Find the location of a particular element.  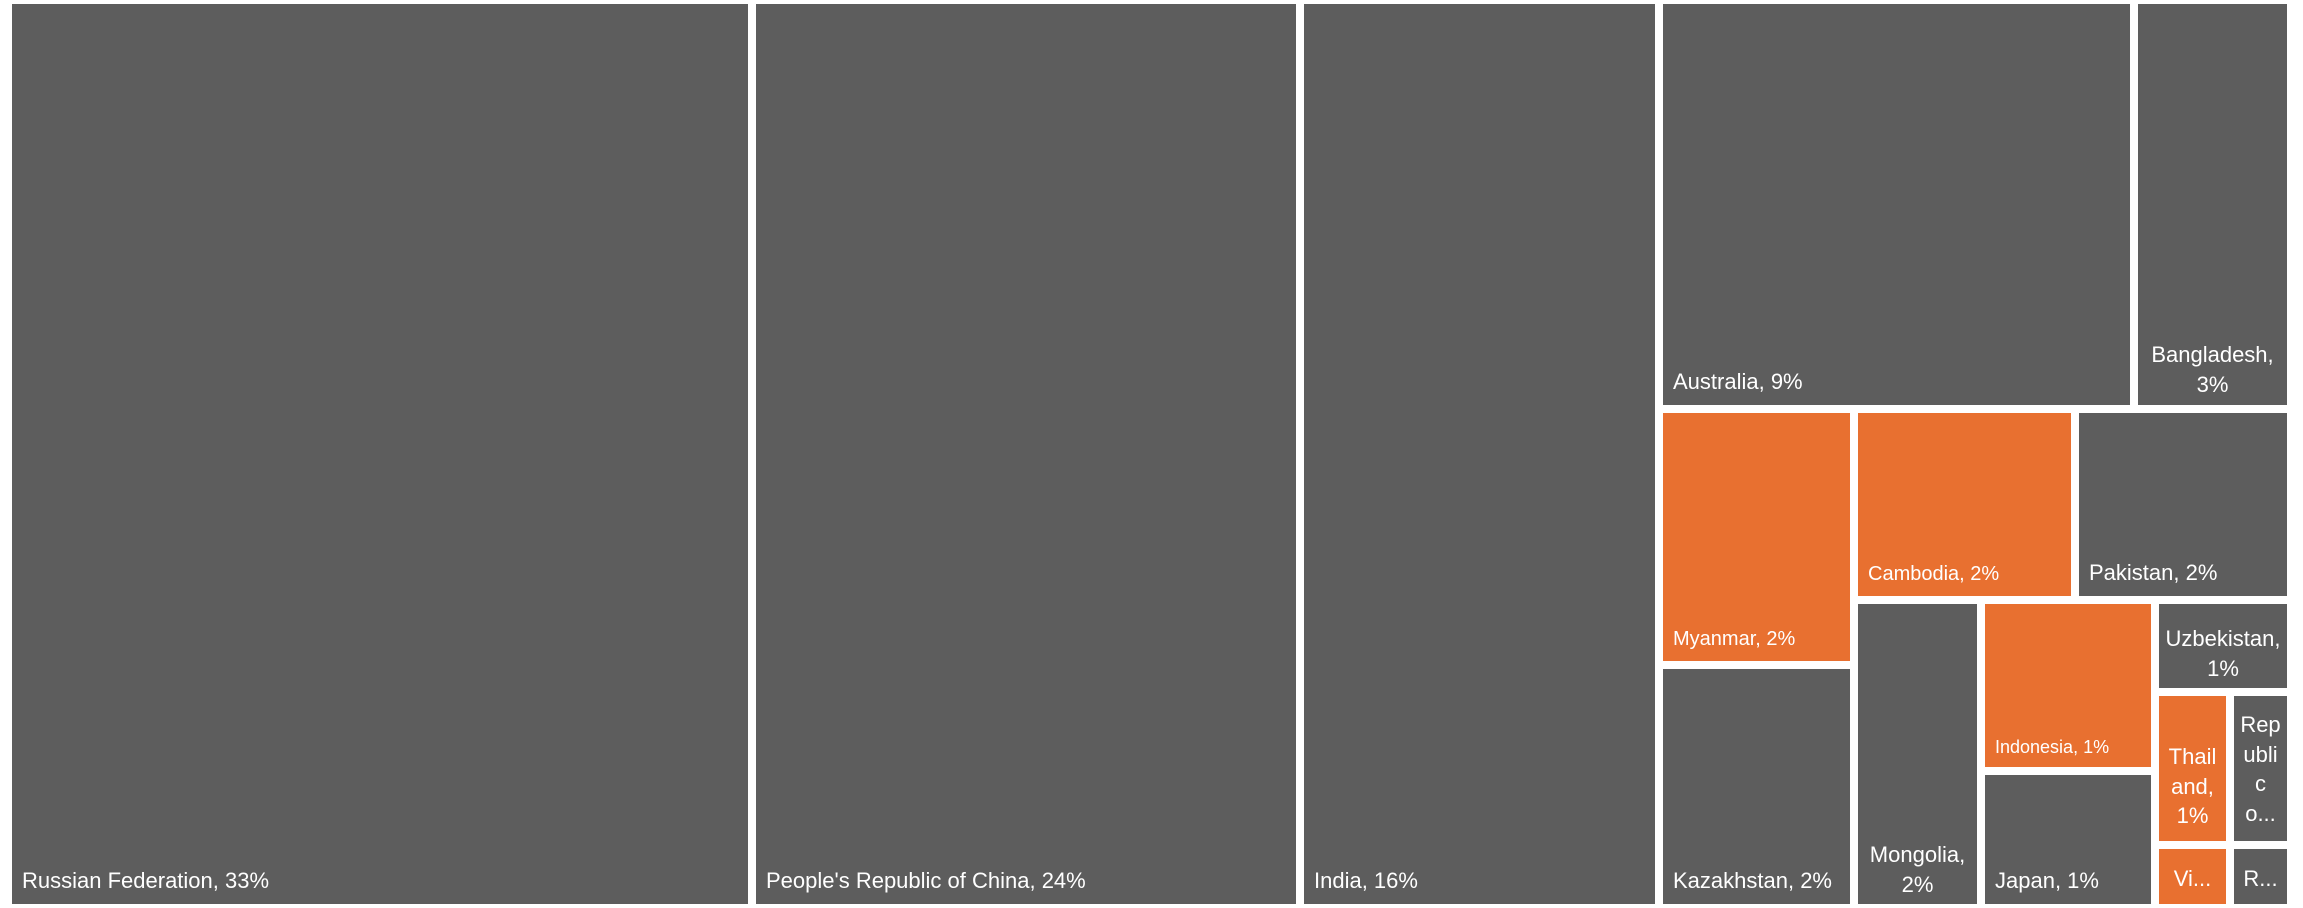

treemap-tile-thailand: Thailand, 1% is located at coordinates (2192, 768).